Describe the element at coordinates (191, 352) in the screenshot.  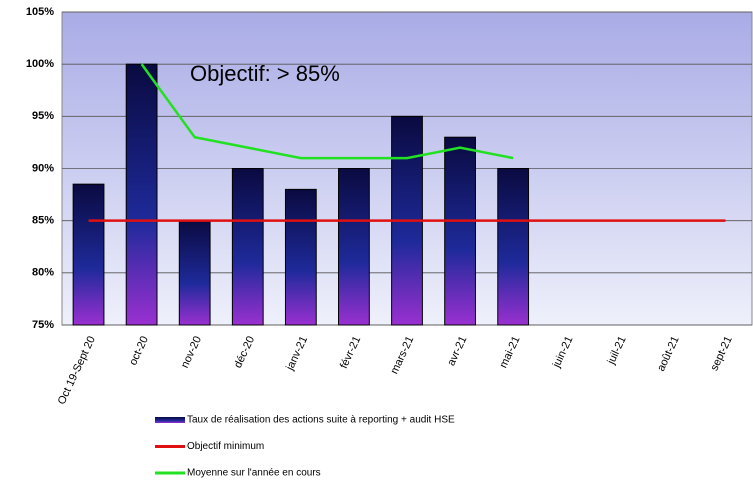
I see `x-tick-label: nov-20` at that location.